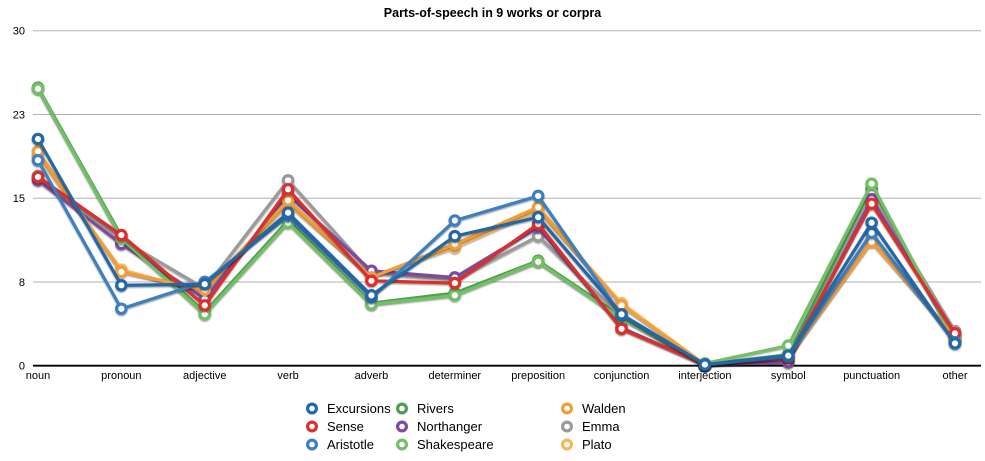 The width and height of the screenshot is (985, 461). Describe the element at coordinates (288, 213) in the screenshot. I see `point-Excursions-verb` at that location.